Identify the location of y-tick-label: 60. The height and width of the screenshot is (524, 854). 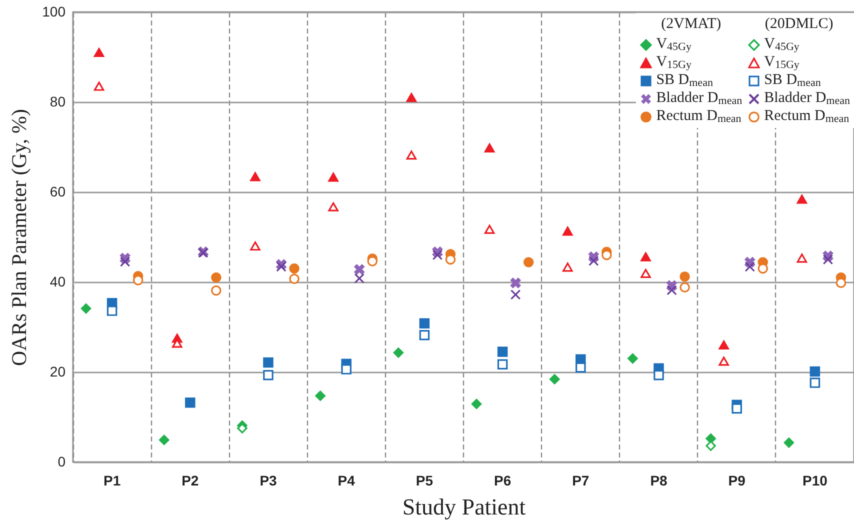
(58, 192).